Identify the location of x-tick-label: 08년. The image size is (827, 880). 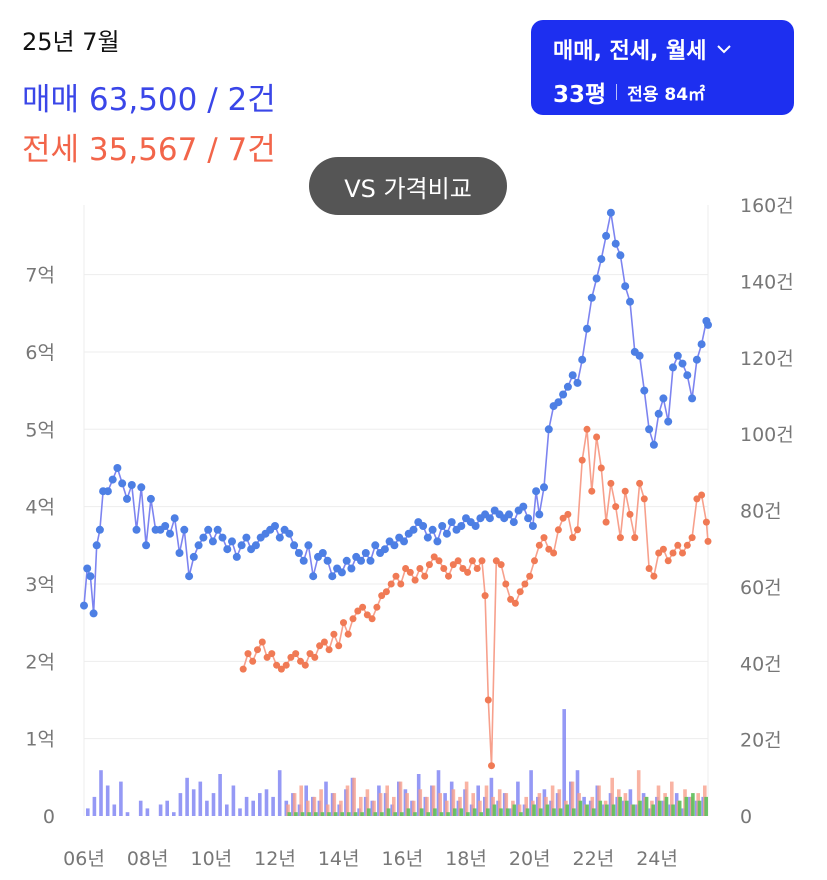
(148, 859).